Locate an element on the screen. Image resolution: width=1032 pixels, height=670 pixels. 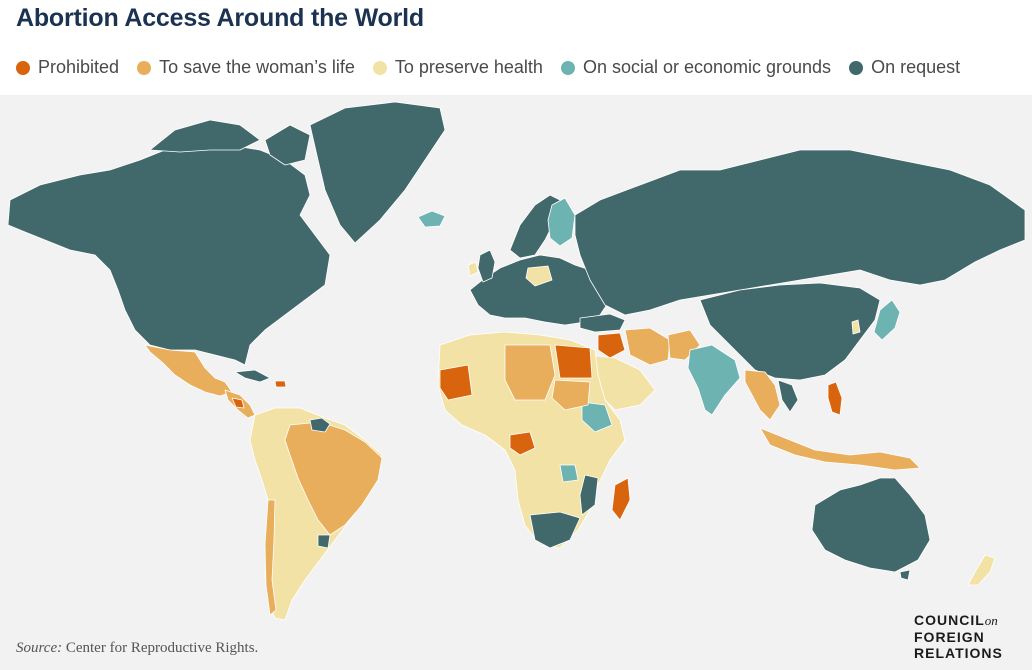
region-egypt is located at coordinates (573, 361).